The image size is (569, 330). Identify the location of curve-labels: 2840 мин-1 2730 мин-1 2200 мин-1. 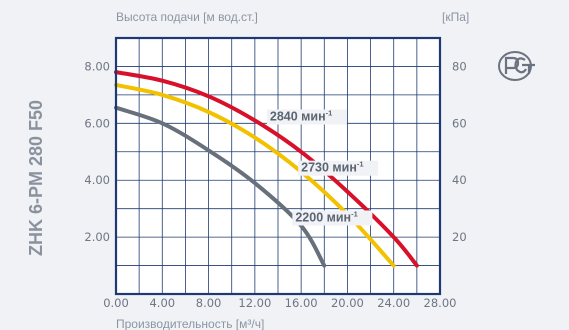
(322, 167).